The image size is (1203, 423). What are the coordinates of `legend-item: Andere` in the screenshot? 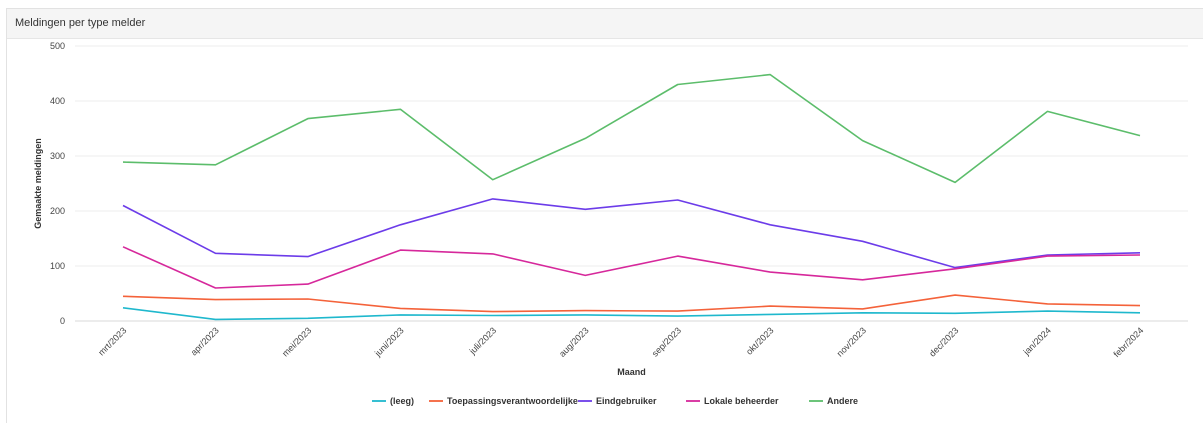 It's located at (833, 401).